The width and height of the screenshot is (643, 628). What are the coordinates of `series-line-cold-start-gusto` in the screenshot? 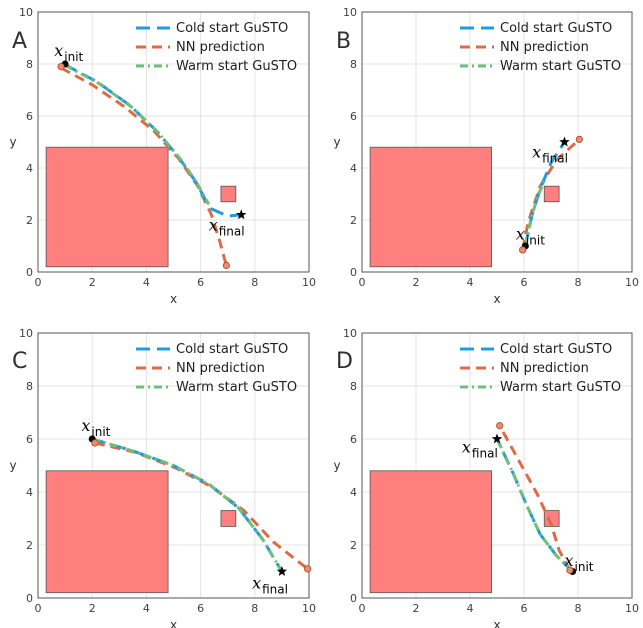 It's located at (534, 505).